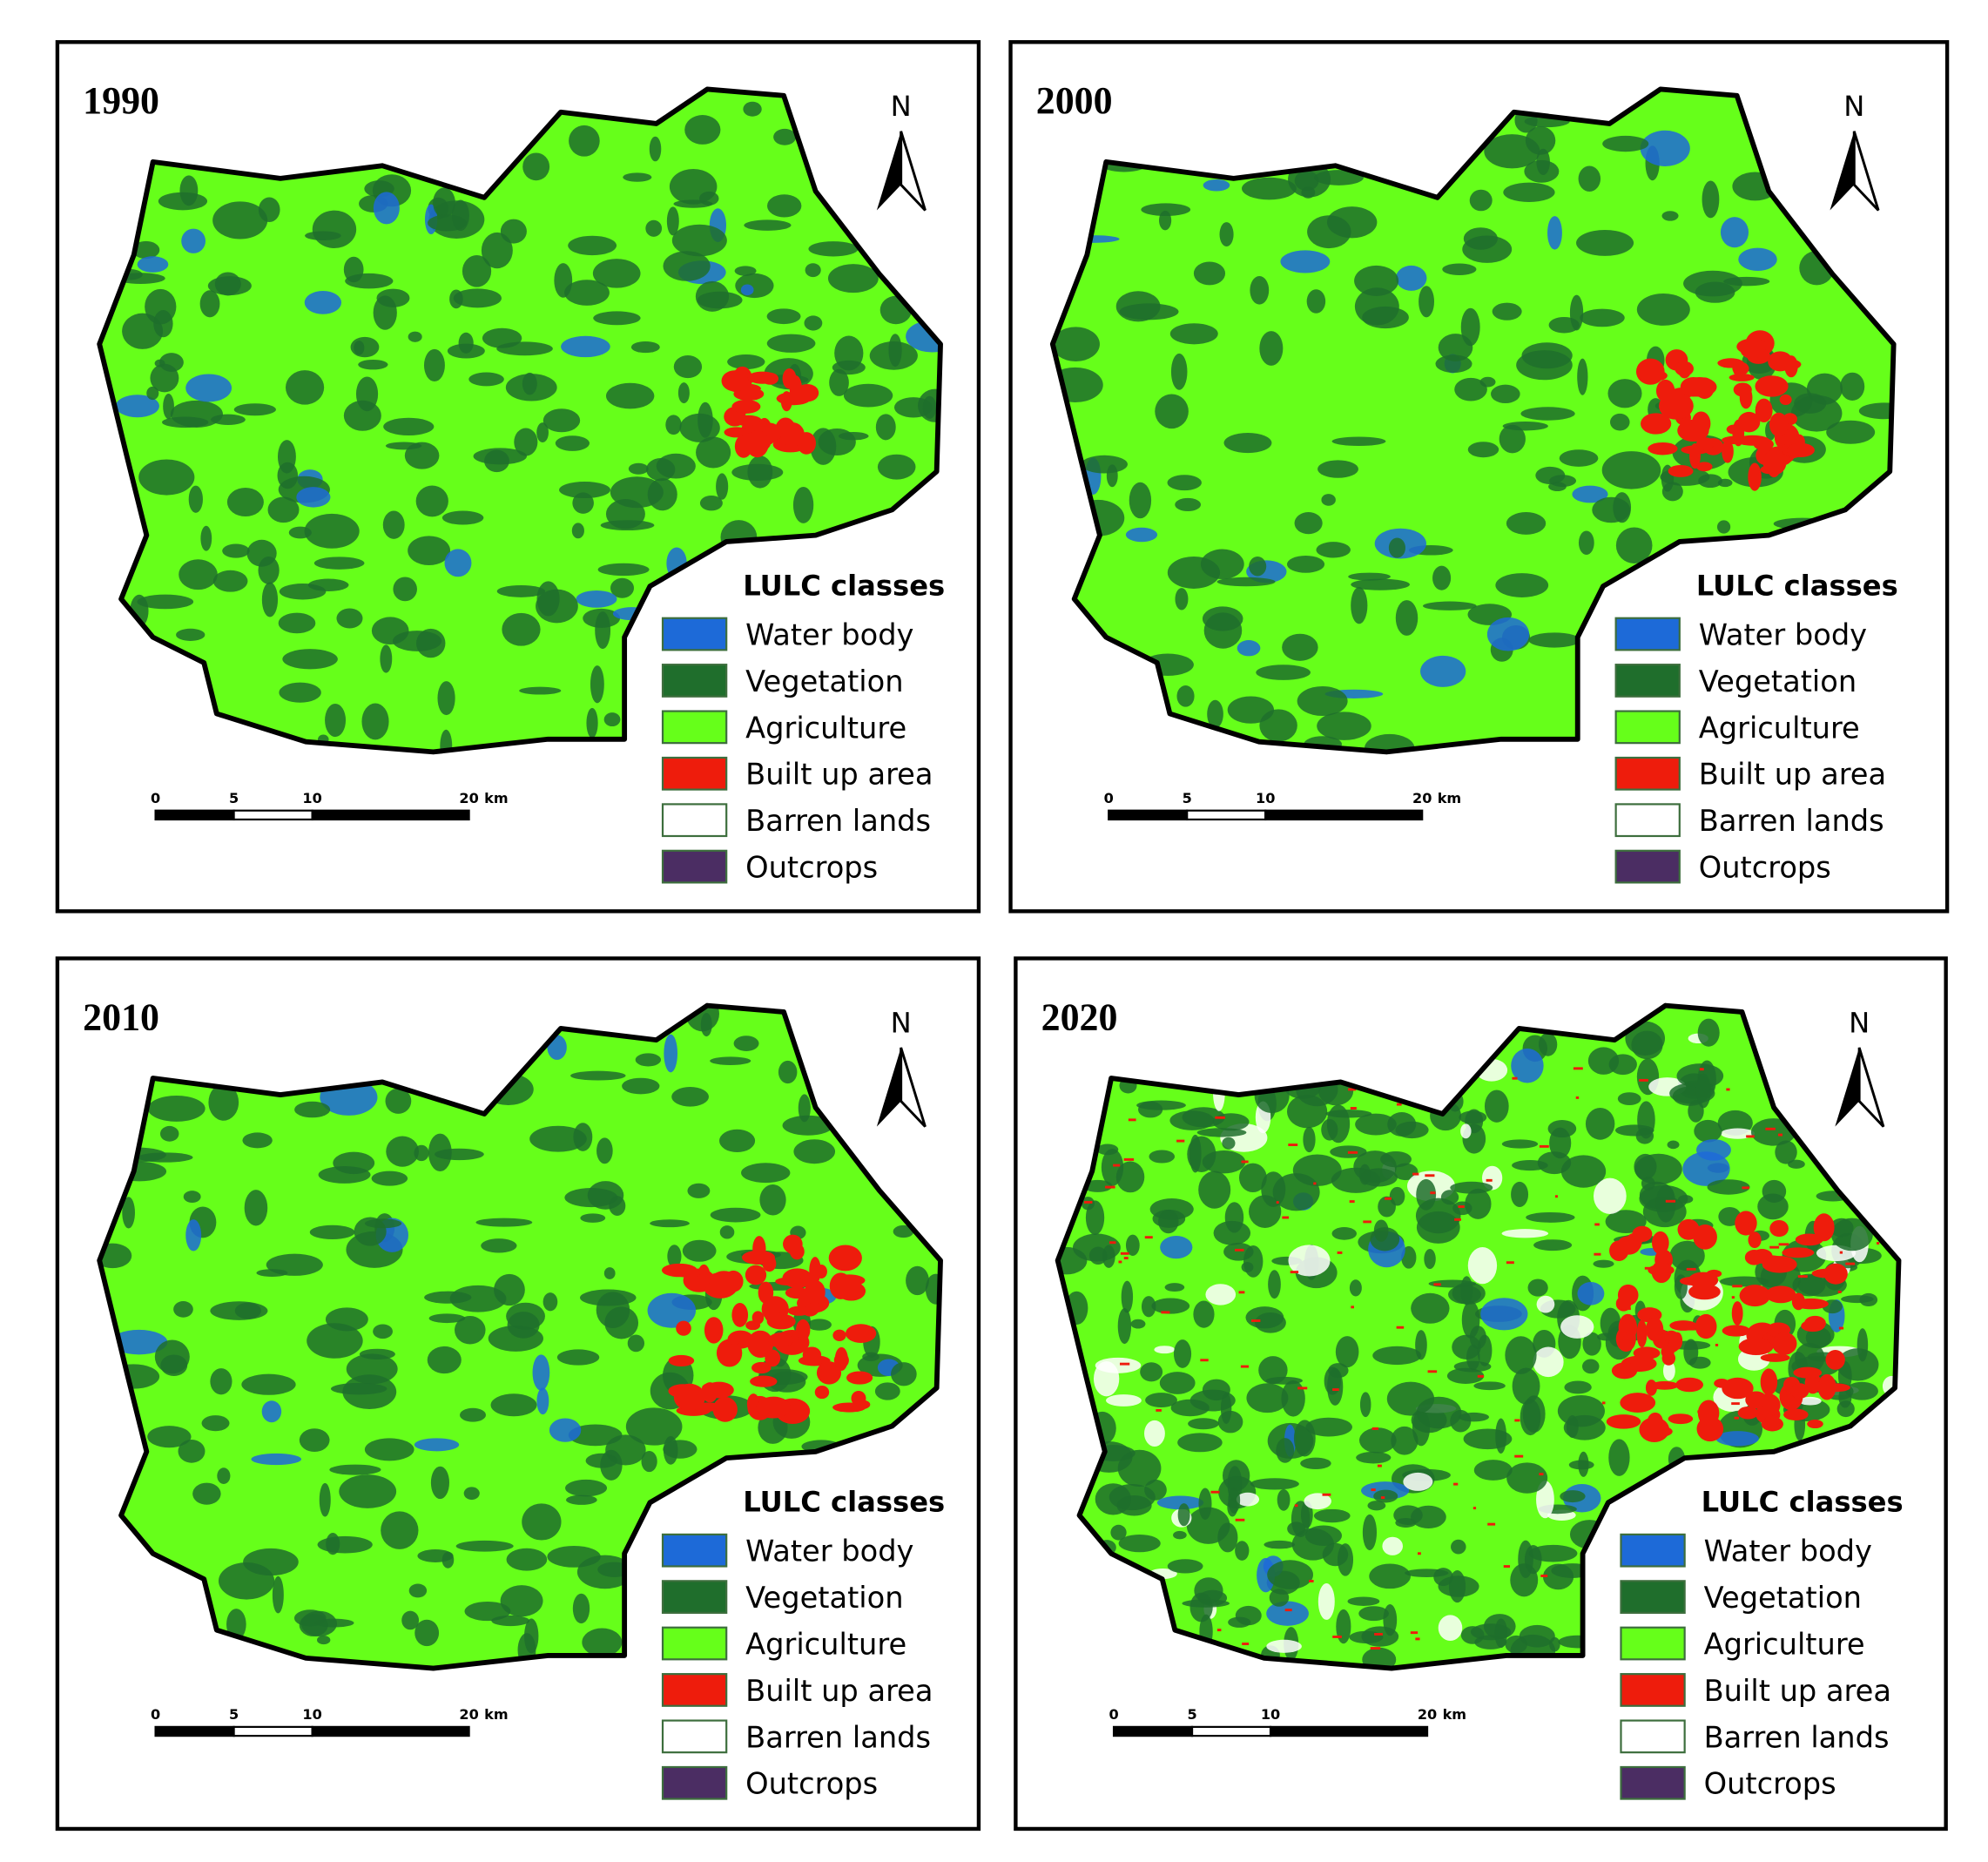 The image size is (1988, 1862). I want to click on north-label: N, so click(1859, 1022).